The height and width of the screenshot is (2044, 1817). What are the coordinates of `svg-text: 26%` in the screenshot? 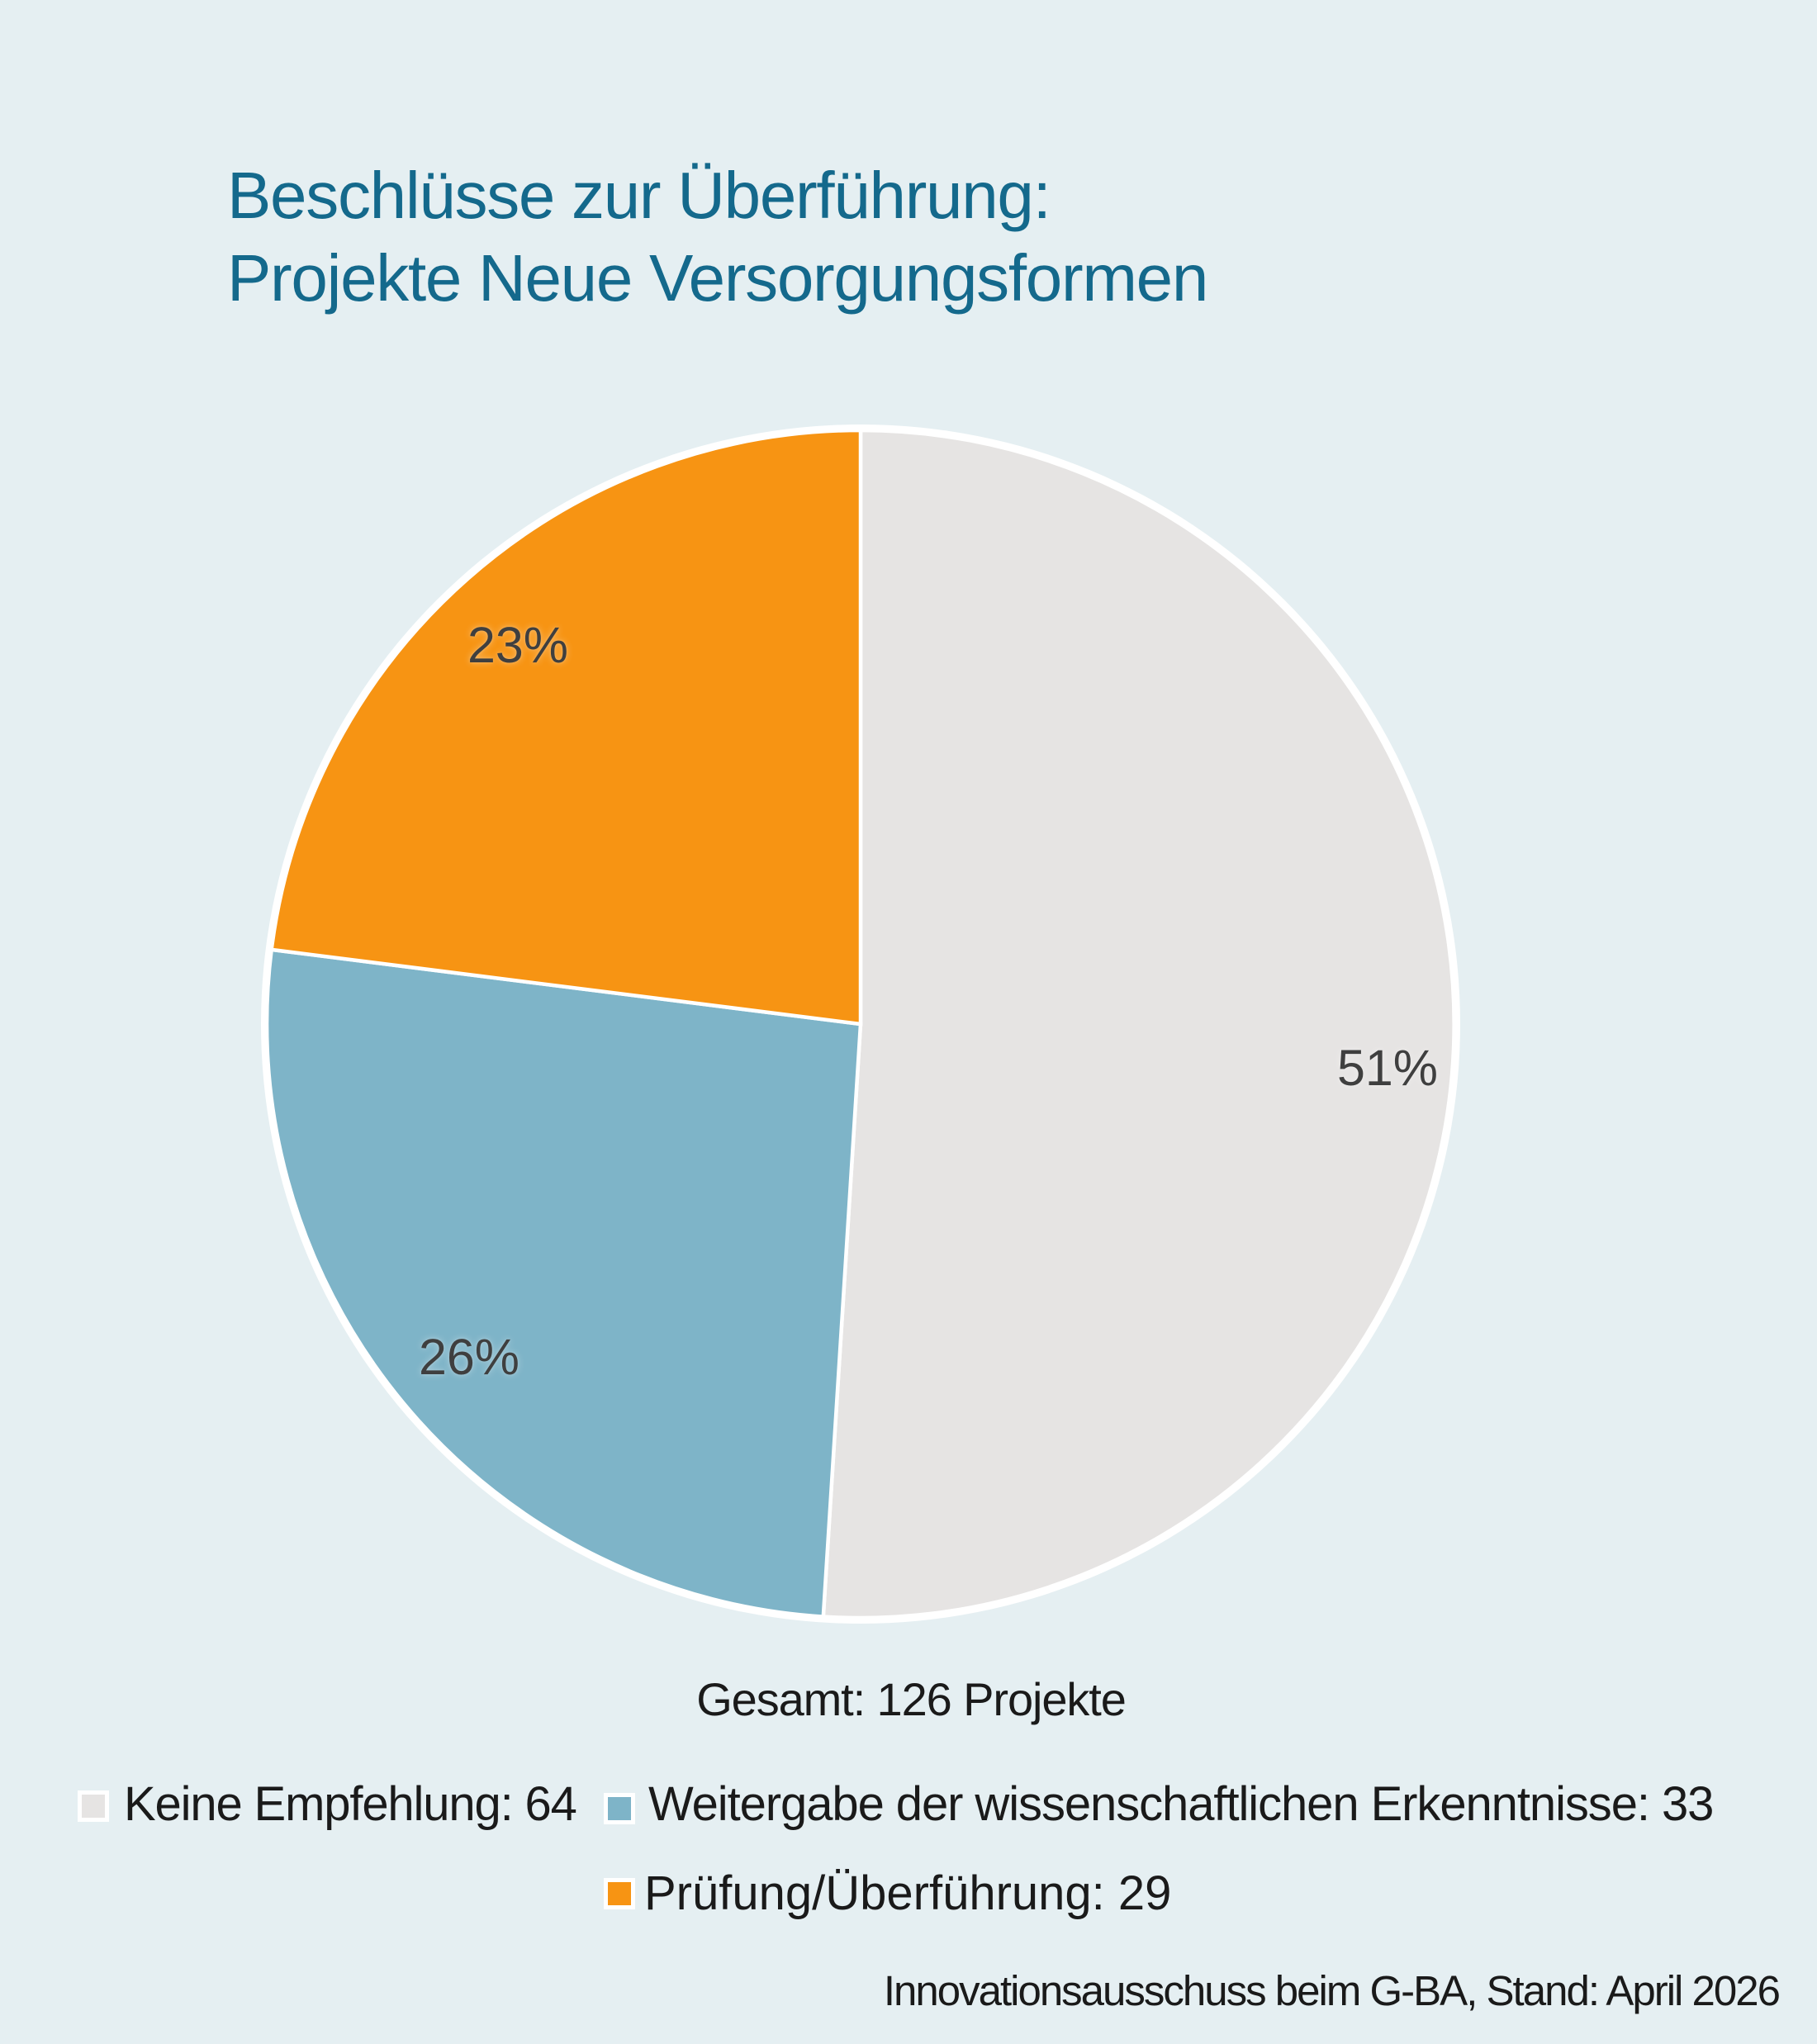 It's located at (469, 1357).